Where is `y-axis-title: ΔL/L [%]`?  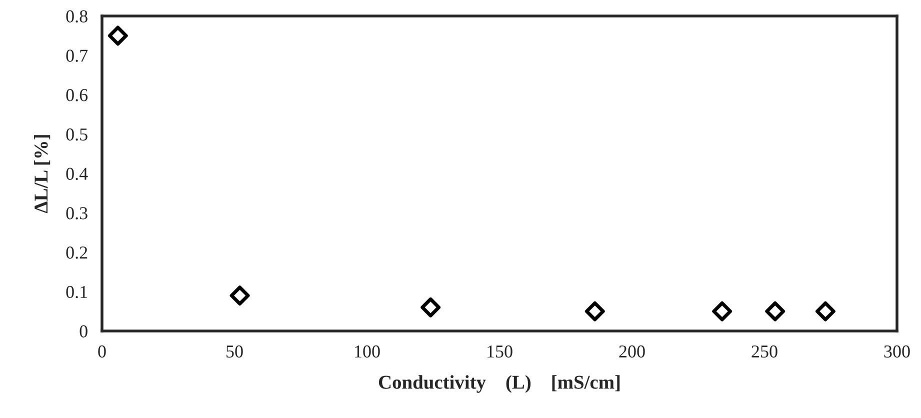 y-axis-title: ΔL/L [%] is located at coordinates (42, 174).